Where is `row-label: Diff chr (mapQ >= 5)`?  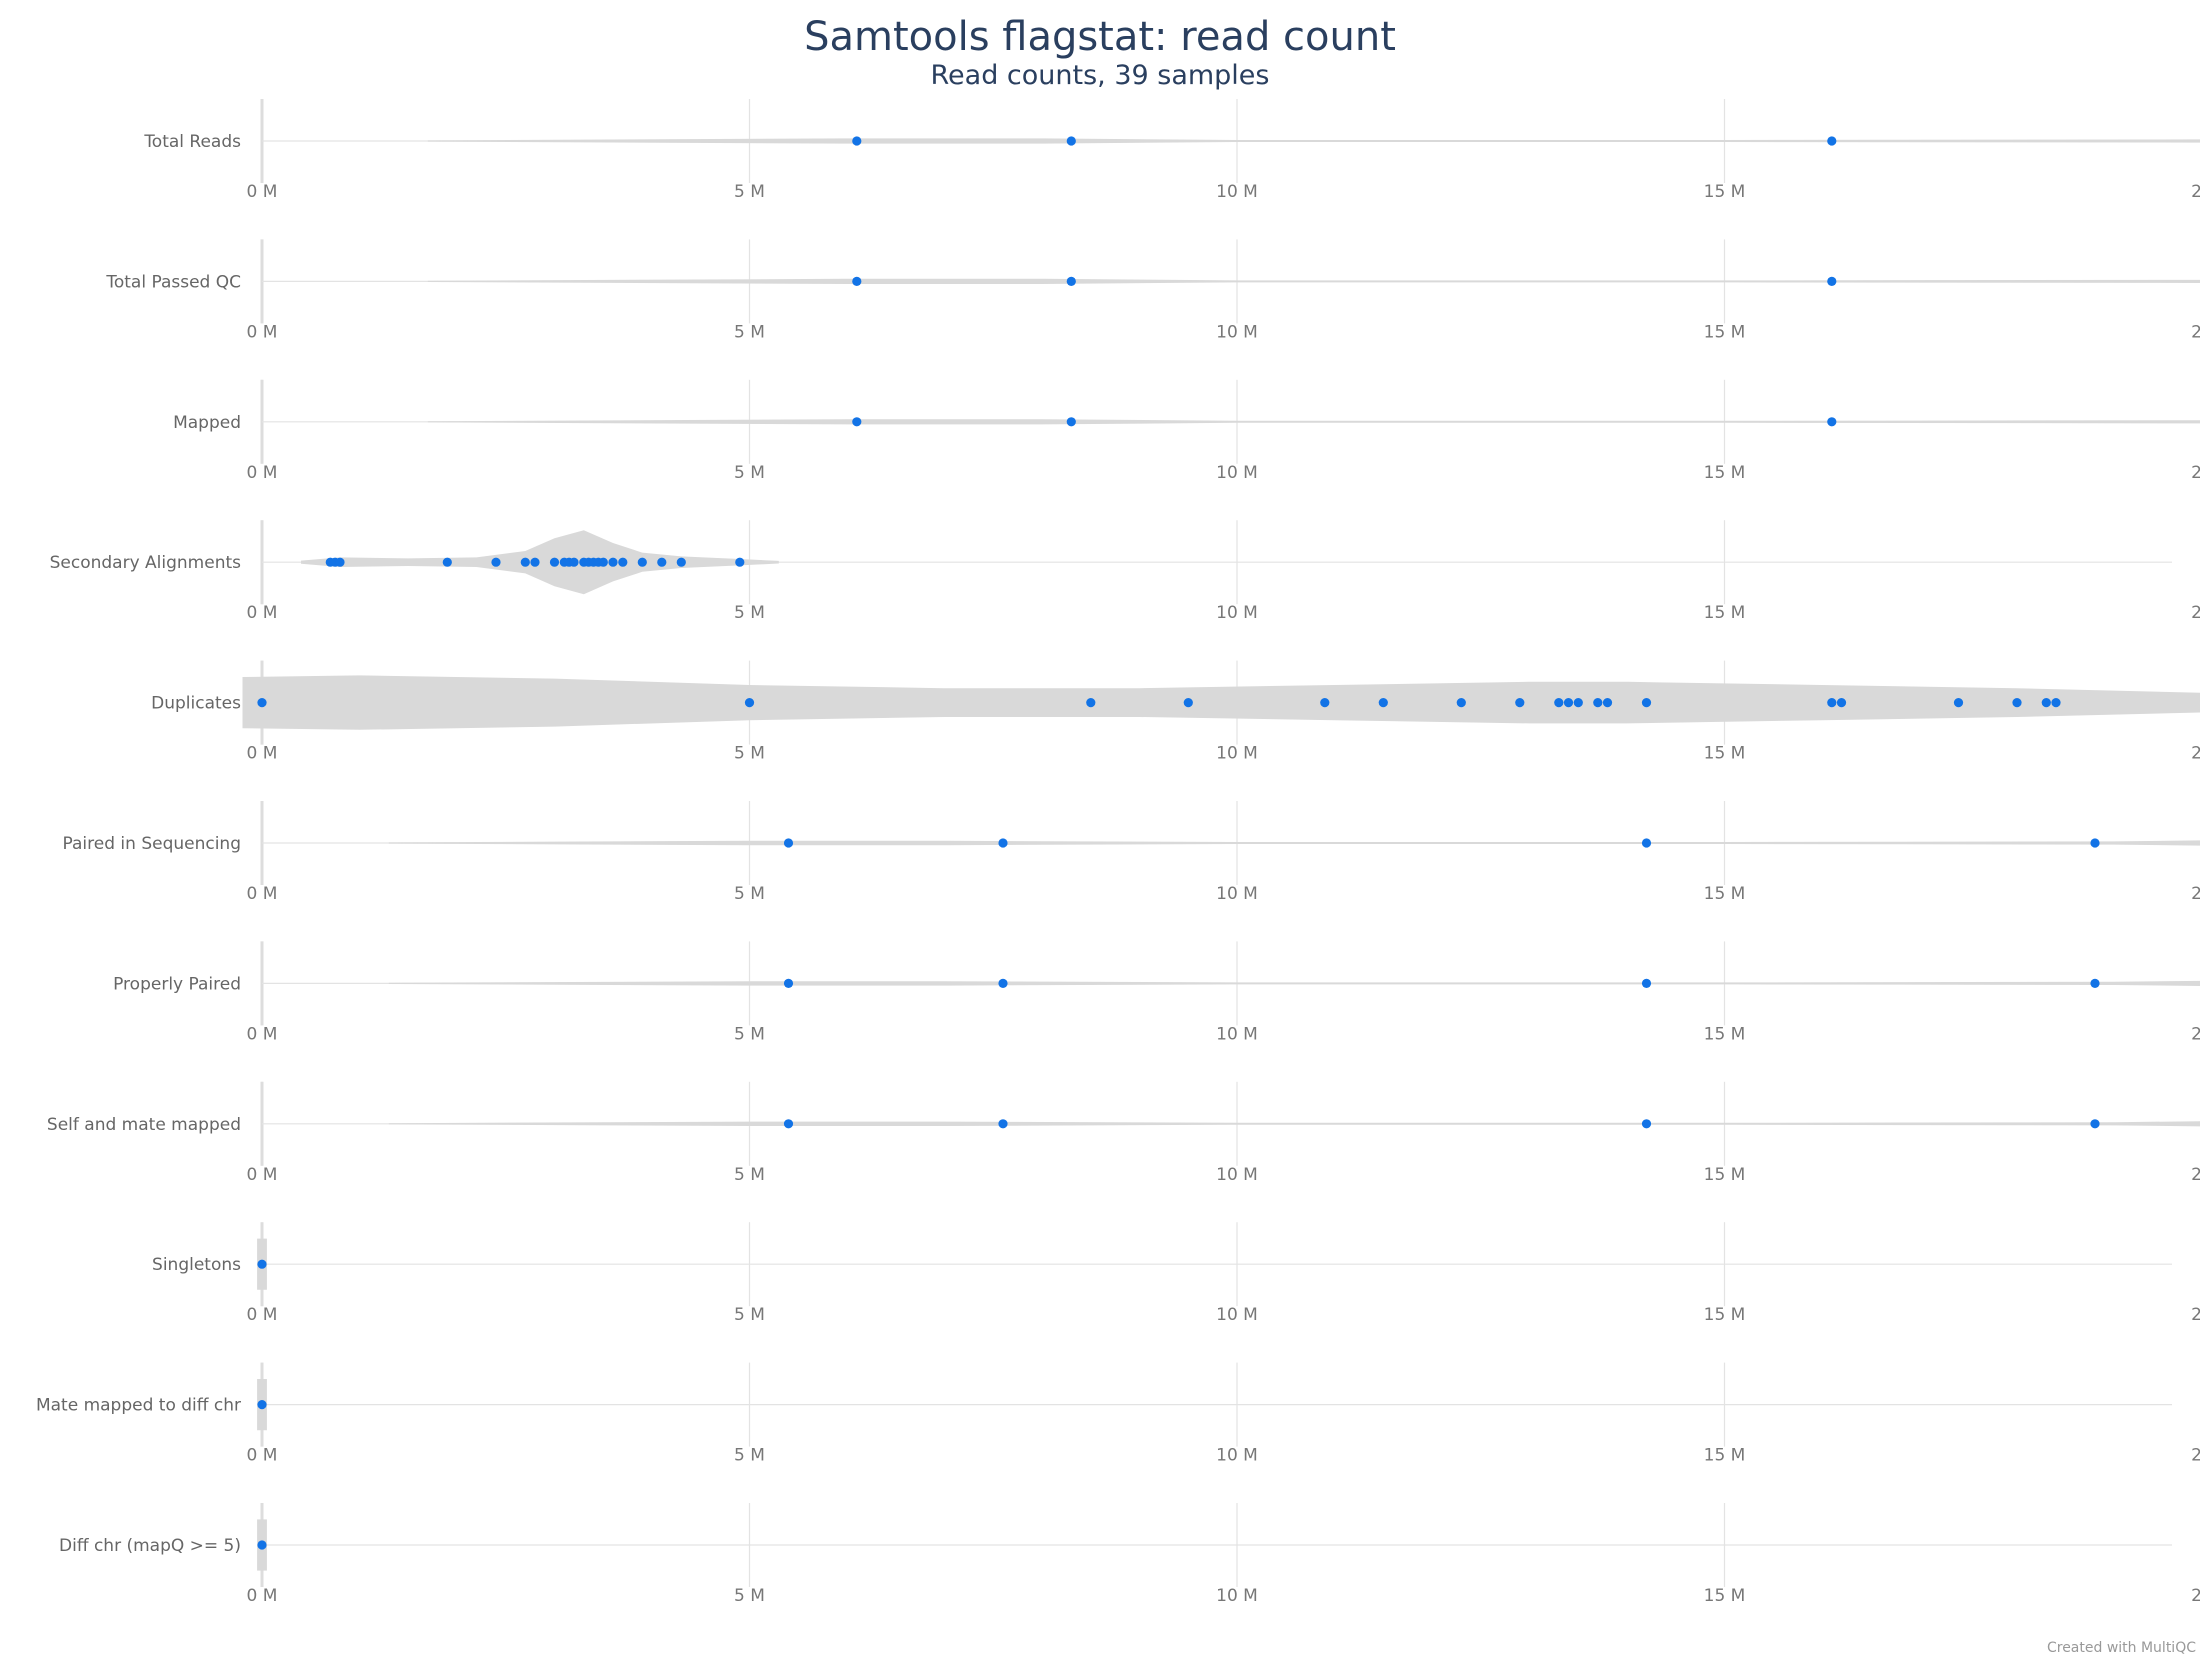
row-label: Diff chr (mapQ >= 5) is located at coordinates (150, 1546).